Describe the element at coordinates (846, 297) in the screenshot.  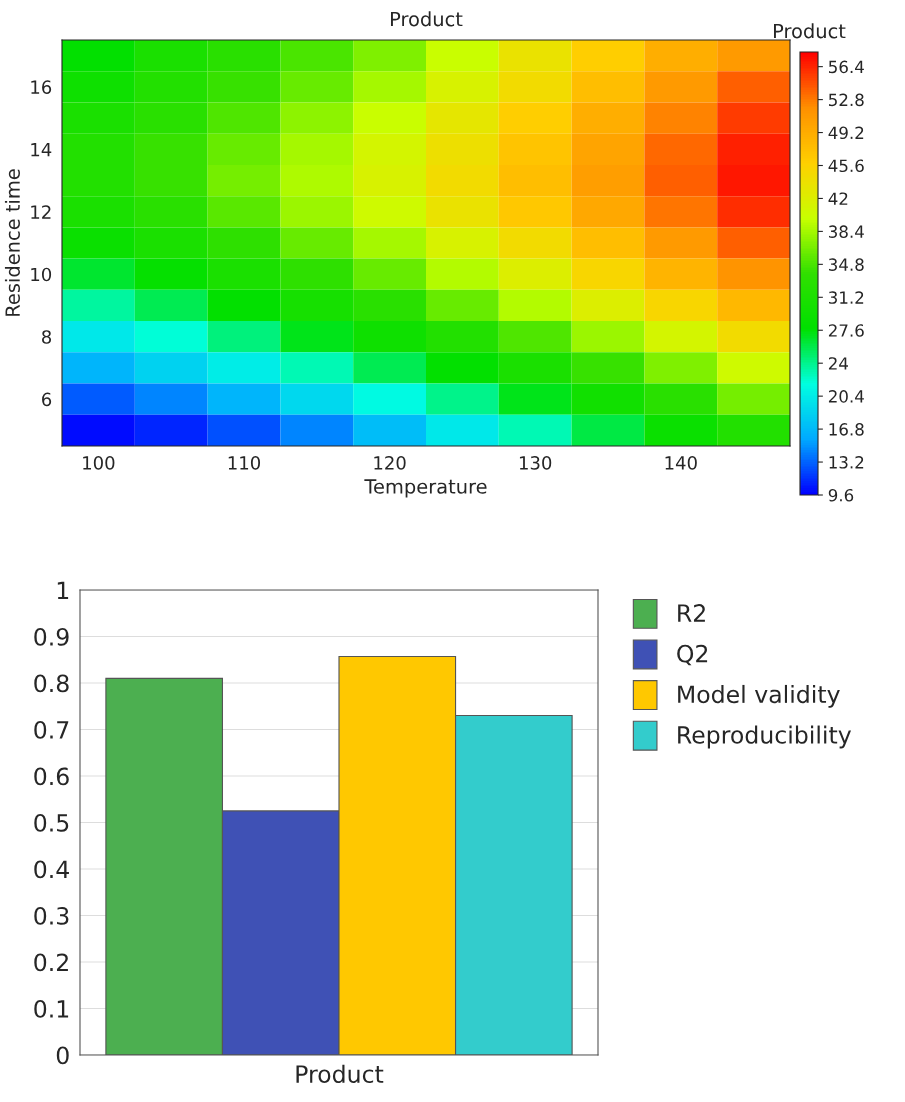
I see `color-bar-label: 31.2` at that location.